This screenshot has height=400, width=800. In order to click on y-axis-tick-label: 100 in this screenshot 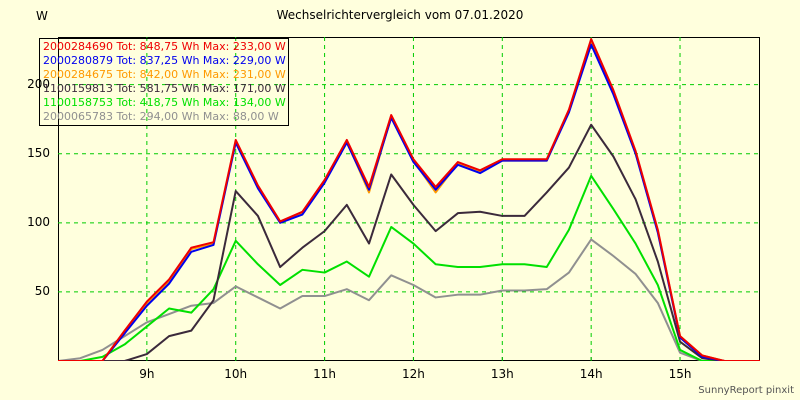, I will do `click(38, 221)`.